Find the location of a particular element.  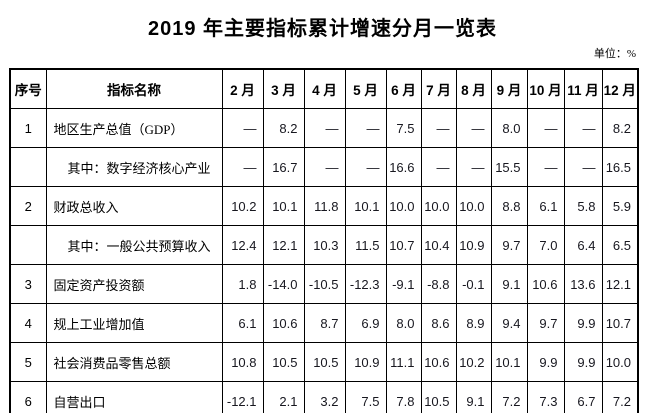

value-cell: 2.1 is located at coordinates (283, 397).